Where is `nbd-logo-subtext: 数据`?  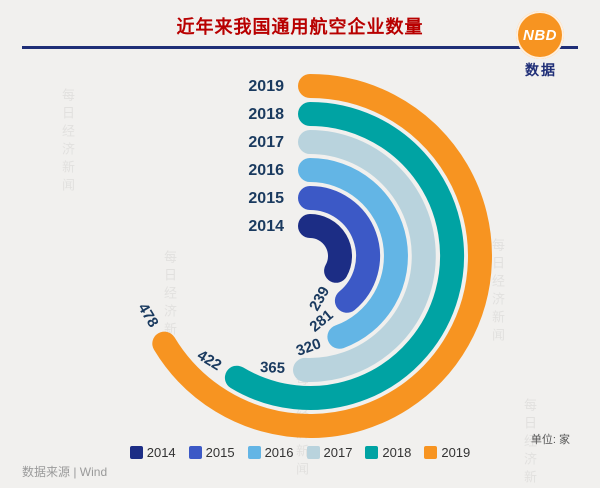
nbd-logo-subtext: 数据 is located at coordinates (541, 70).